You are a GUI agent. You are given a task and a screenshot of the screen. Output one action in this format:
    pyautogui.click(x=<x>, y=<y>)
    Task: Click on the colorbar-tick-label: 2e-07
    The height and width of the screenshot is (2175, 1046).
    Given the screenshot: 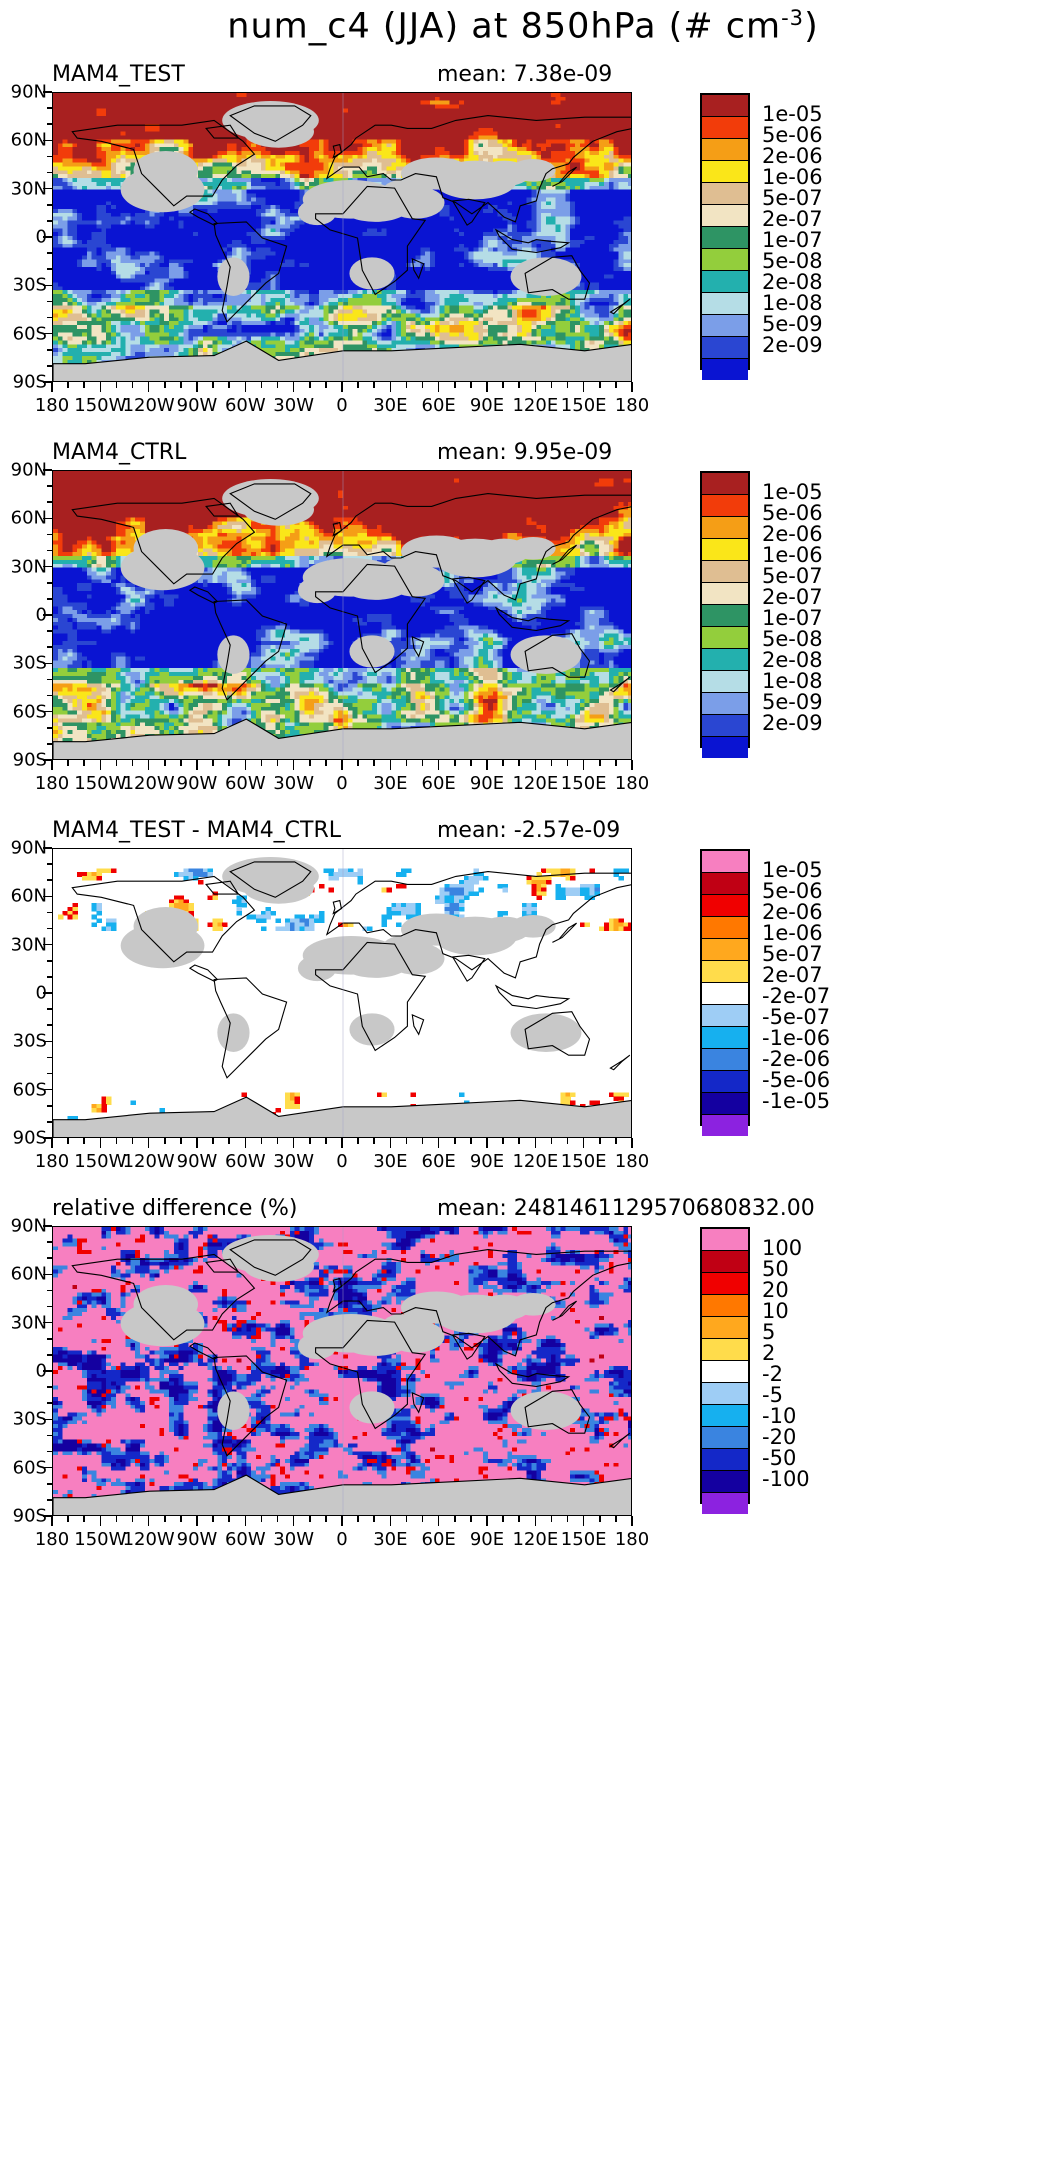 What is the action you would take?
    pyautogui.click(x=792, y=975)
    